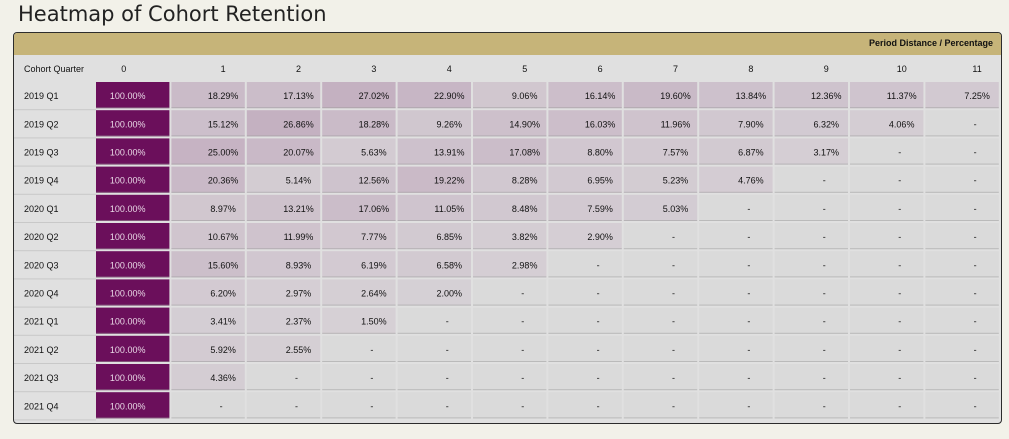 The image size is (1009, 439). I want to click on cell-value: 5.23%, so click(676, 181).